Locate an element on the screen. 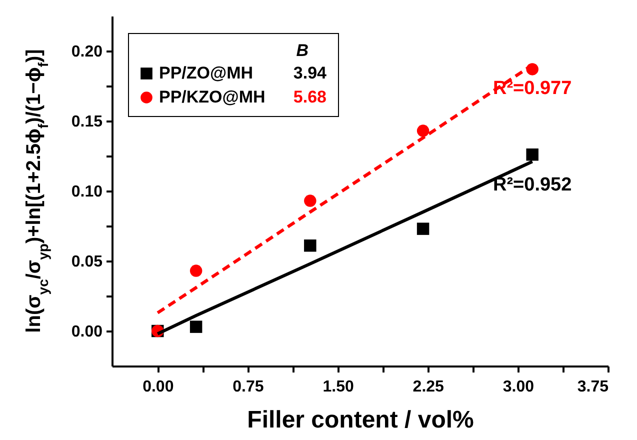 Image resolution: width=637 pixels, height=440 pixels. annotation: R²=0.952 is located at coordinates (532, 185).